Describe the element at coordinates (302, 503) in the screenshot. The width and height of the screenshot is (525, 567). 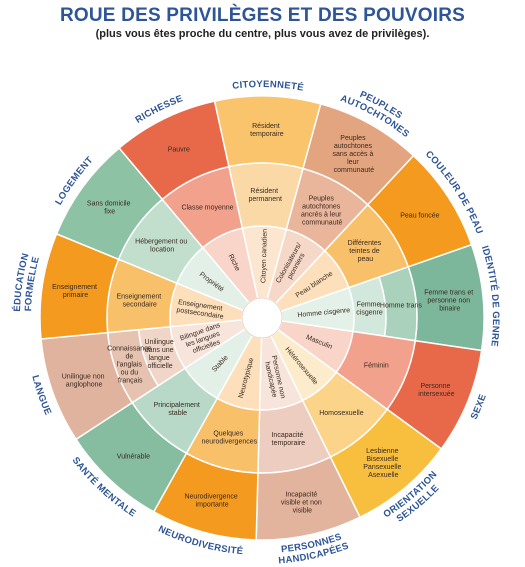
I see `cell-label: Incapacité visible et non visible` at that location.